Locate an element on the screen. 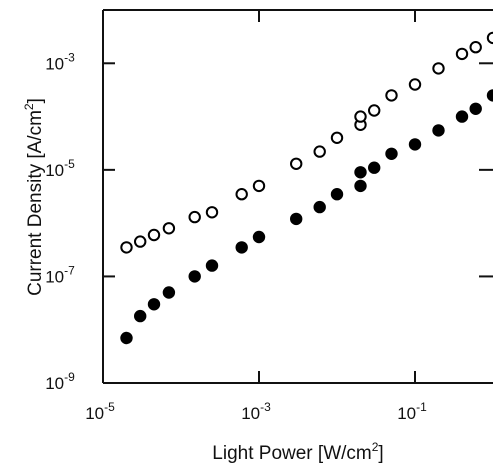 The width and height of the screenshot is (493, 472). x-axis-title: Light Power [W/cm2] is located at coordinates (297, 452).